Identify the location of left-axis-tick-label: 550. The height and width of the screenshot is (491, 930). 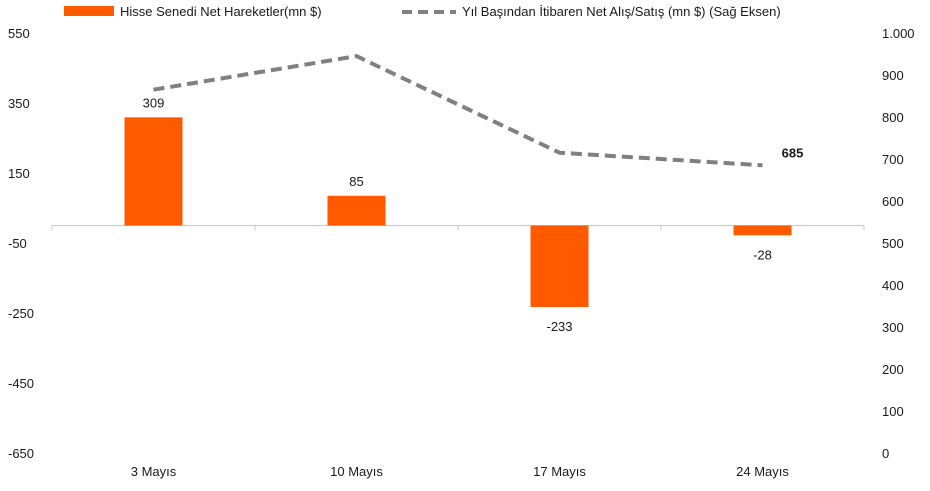
(19, 33).